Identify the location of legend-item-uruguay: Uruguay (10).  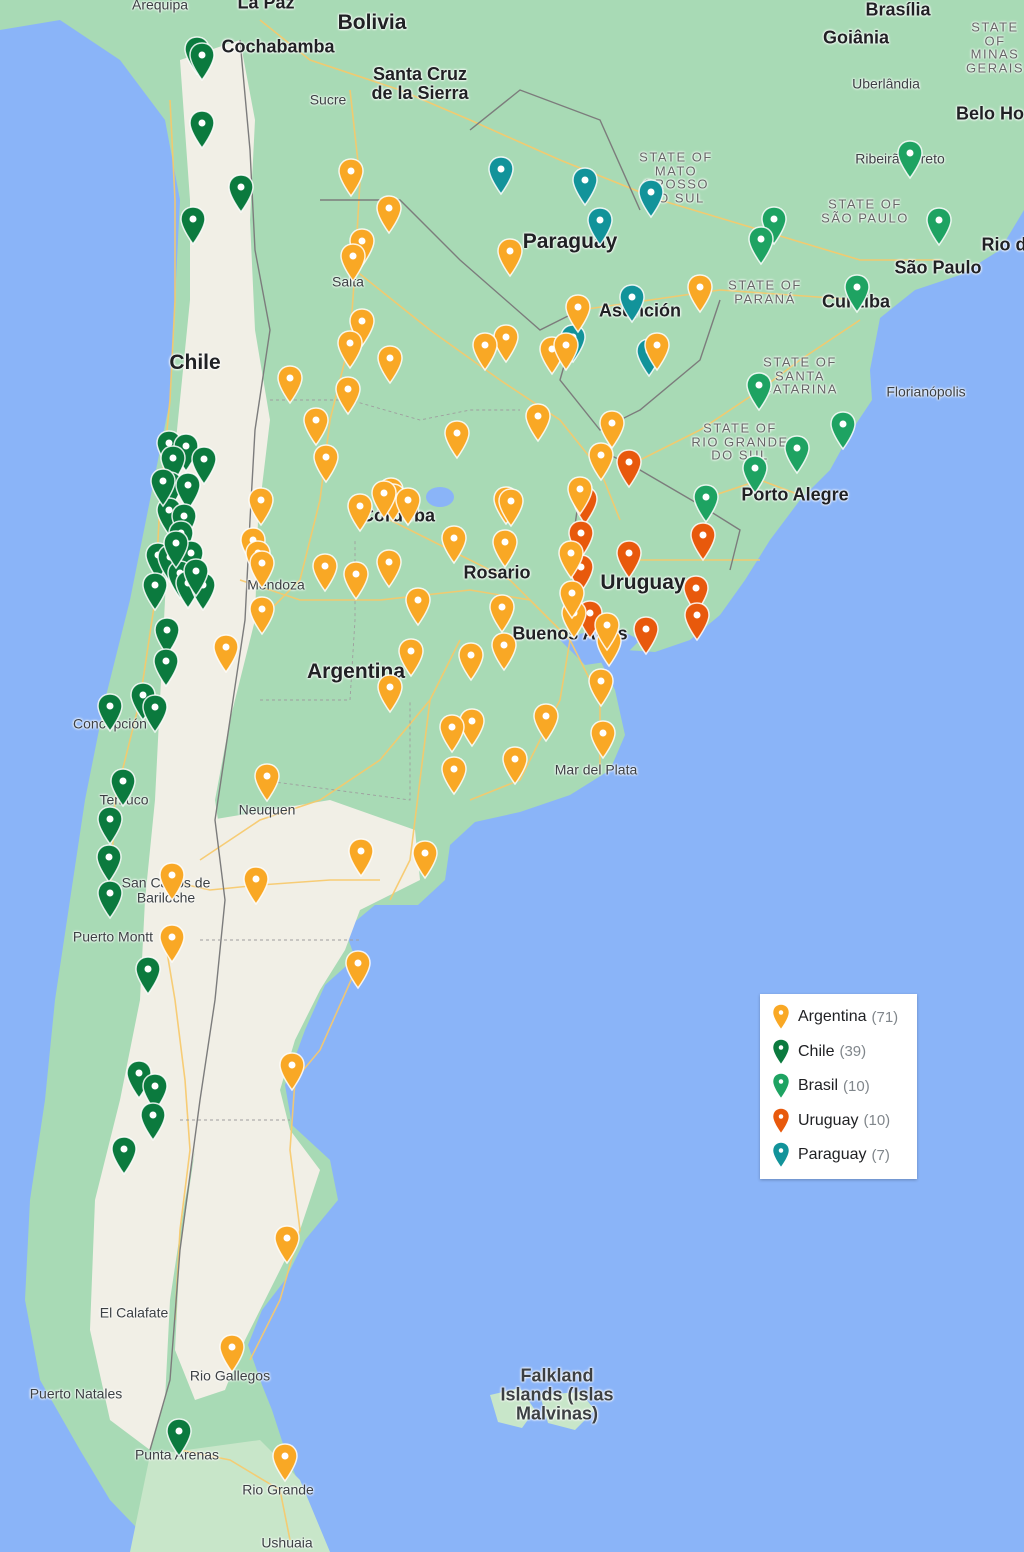
(838, 1121).